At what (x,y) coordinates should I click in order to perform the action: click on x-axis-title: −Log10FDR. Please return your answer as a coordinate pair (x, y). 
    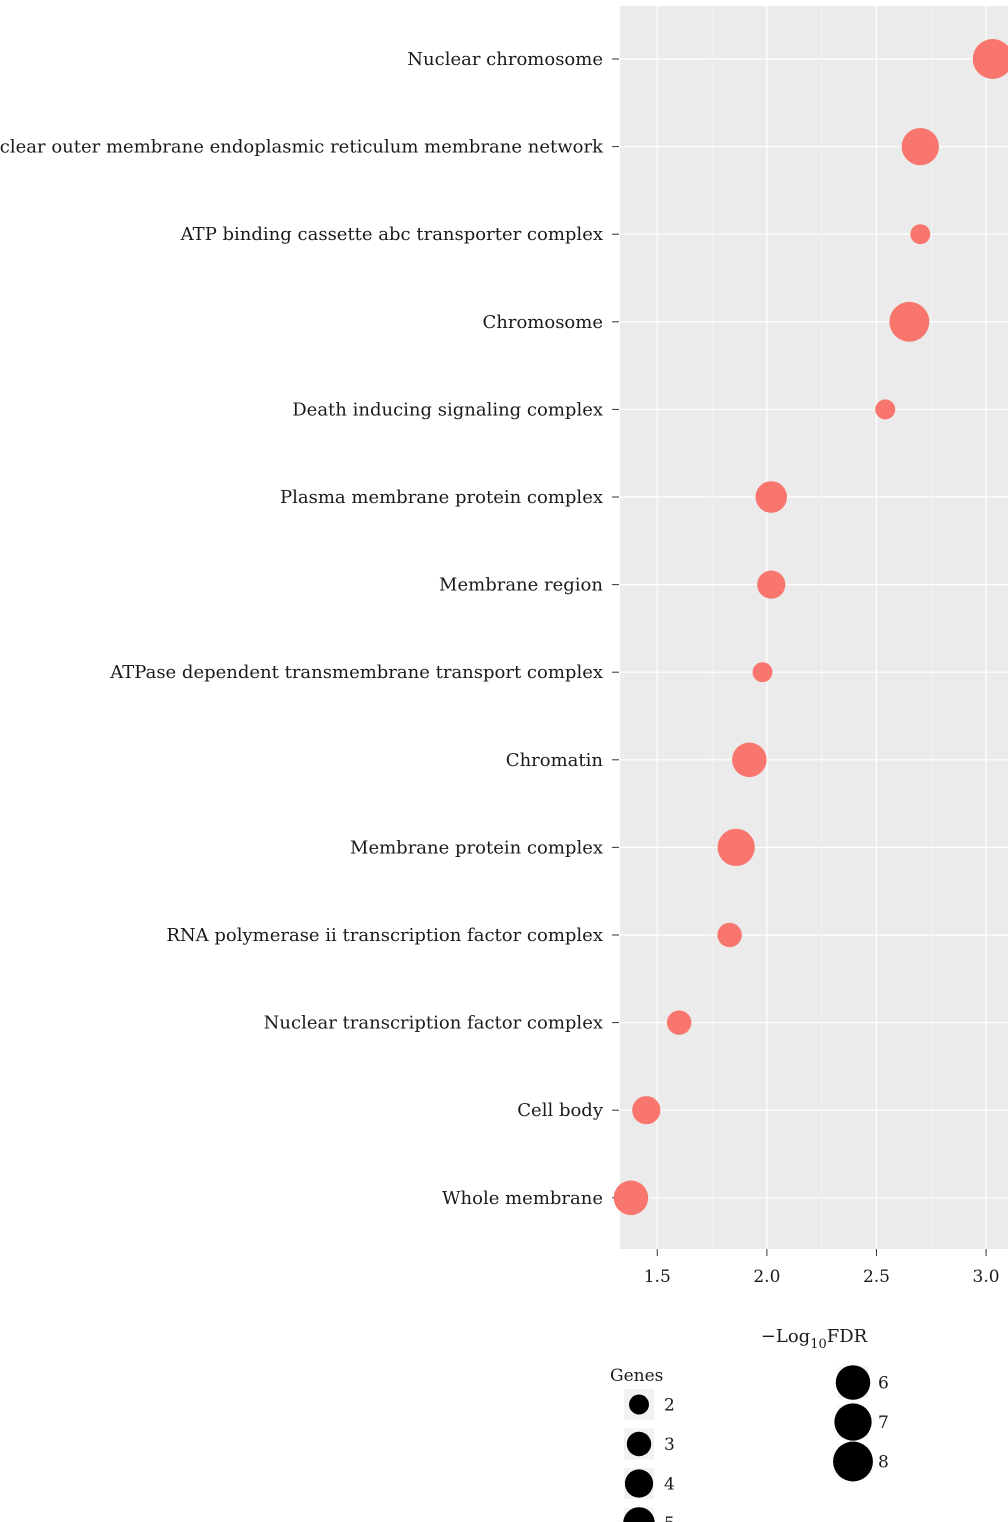
    Looking at the image, I should click on (814, 1339).